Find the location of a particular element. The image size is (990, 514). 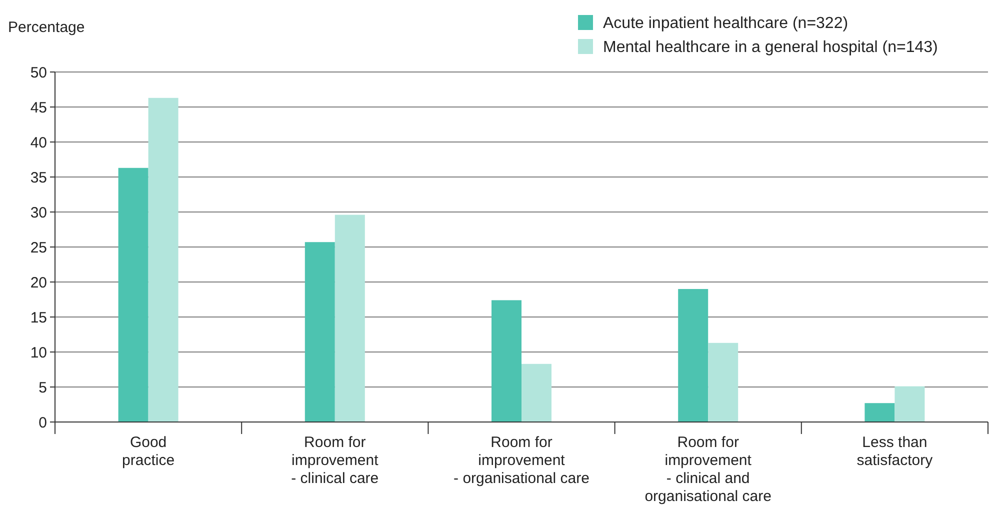

y-tick-label: 0 is located at coordinates (42, 423).